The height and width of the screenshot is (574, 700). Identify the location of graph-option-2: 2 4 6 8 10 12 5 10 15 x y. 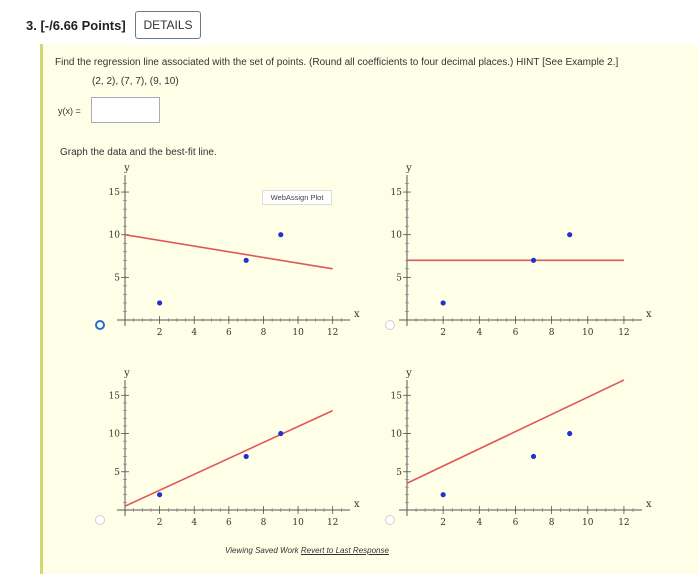
(520, 252).